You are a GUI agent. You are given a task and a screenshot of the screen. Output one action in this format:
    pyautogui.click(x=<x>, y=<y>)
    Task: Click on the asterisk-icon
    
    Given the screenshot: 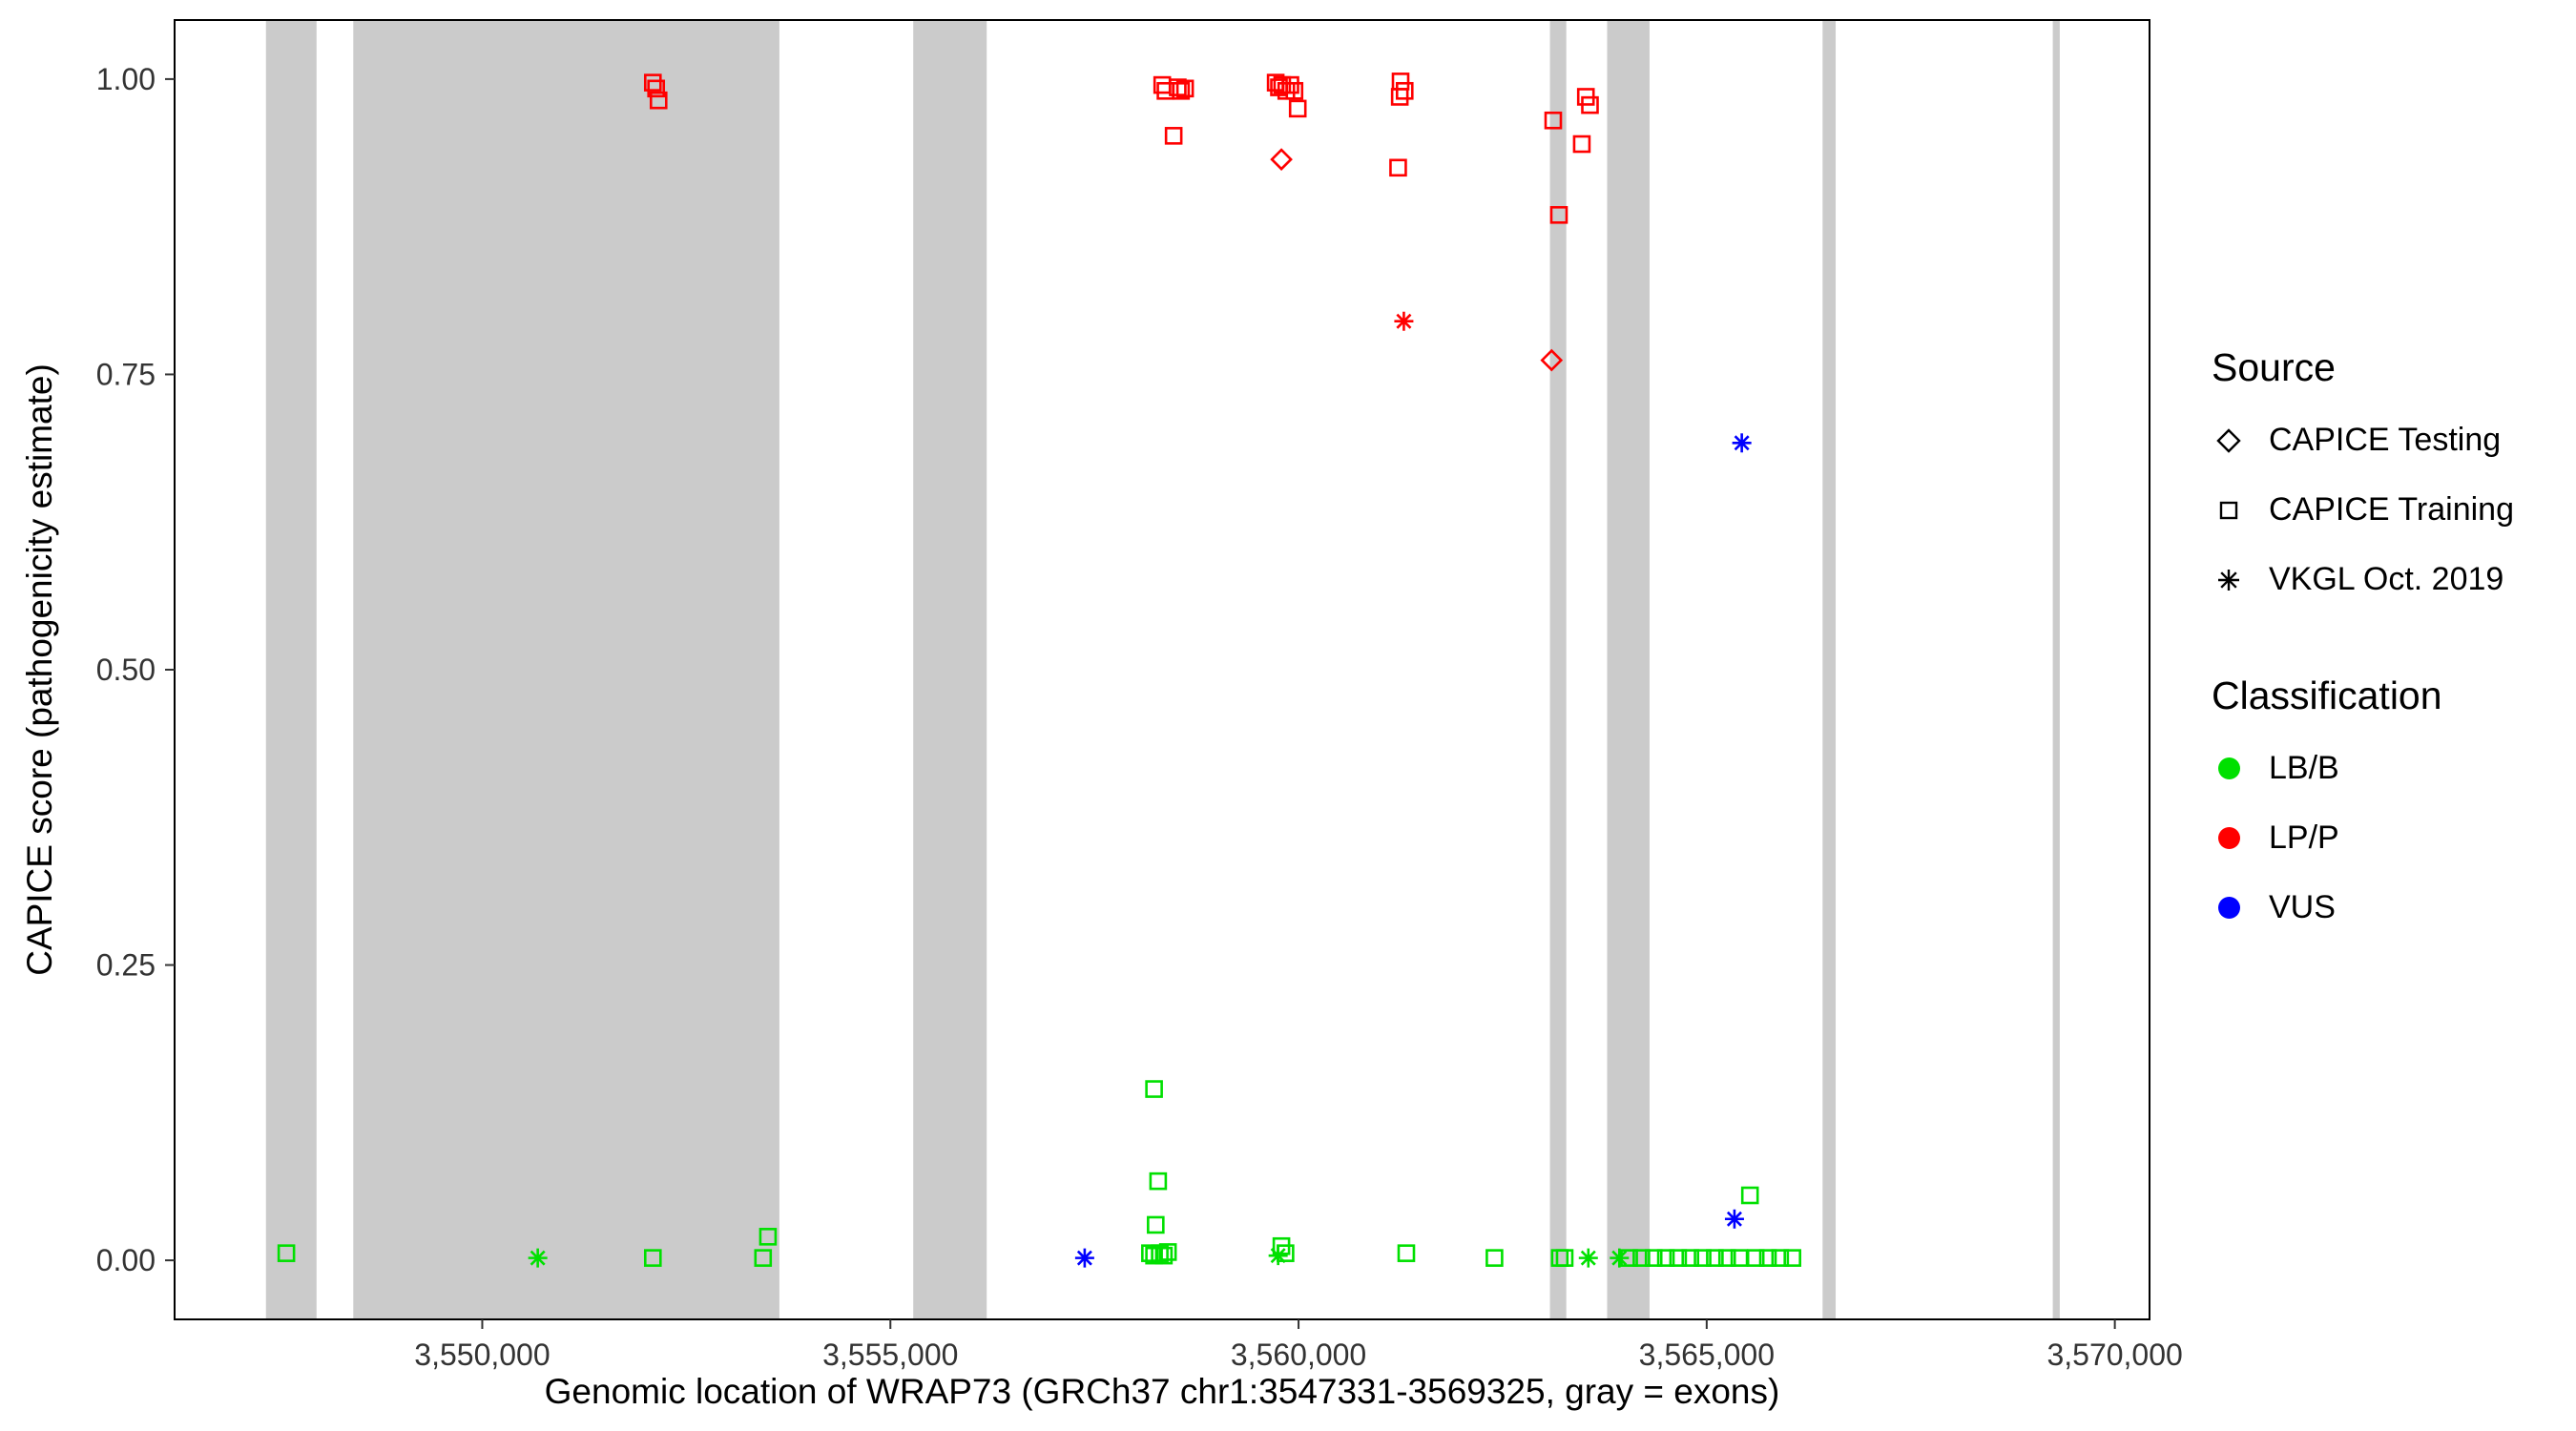 What is the action you would take?
    pyautogui.click(x=2229, y=580)
    